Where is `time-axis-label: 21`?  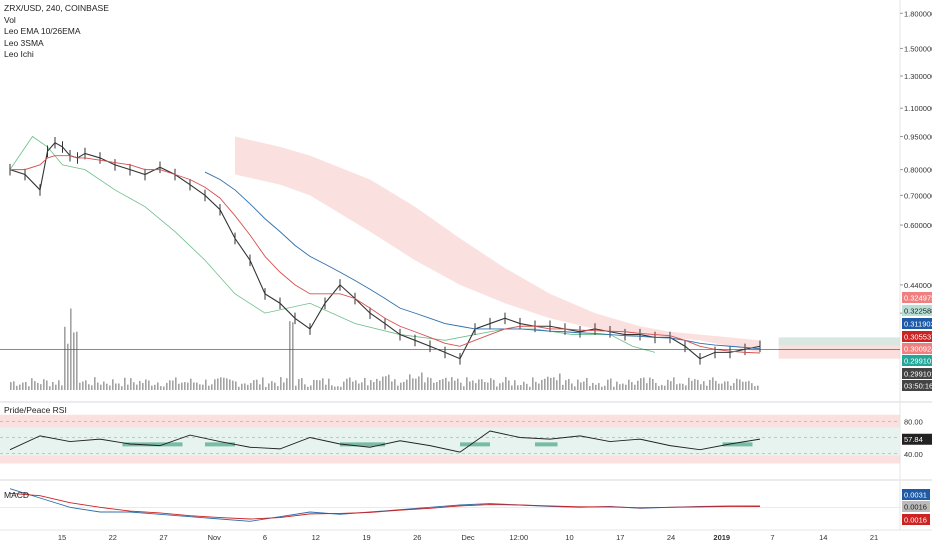
time-axis-label: 21 is located at coordinates (874, 537).